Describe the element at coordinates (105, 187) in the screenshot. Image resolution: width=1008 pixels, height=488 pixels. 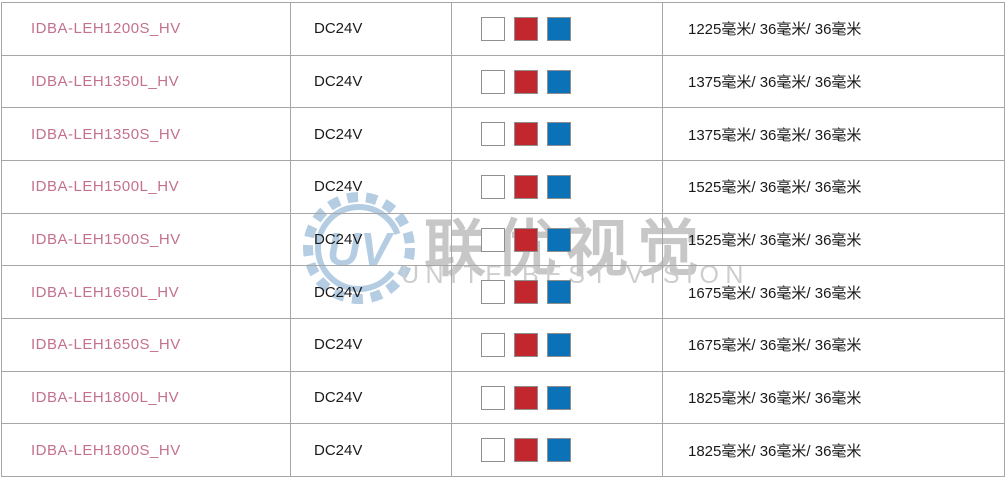
I see `model-link: IDBA-LEH1500L_HV` at that location.